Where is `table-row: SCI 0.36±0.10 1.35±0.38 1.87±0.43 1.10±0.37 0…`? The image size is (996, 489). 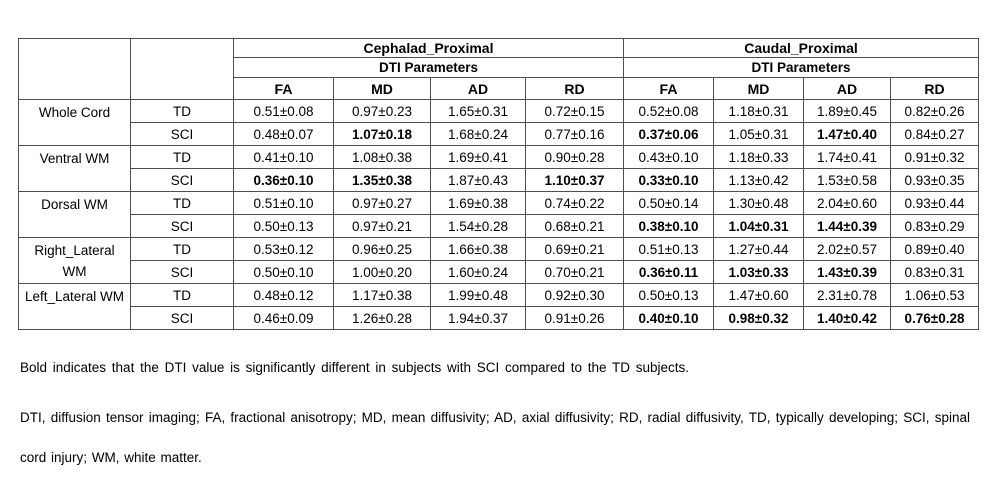 table-row: SCI 0.36±0.10 1.35±0.38 1.87±0.43 1.10±0.37 0… is located at coordinates (499, 180).